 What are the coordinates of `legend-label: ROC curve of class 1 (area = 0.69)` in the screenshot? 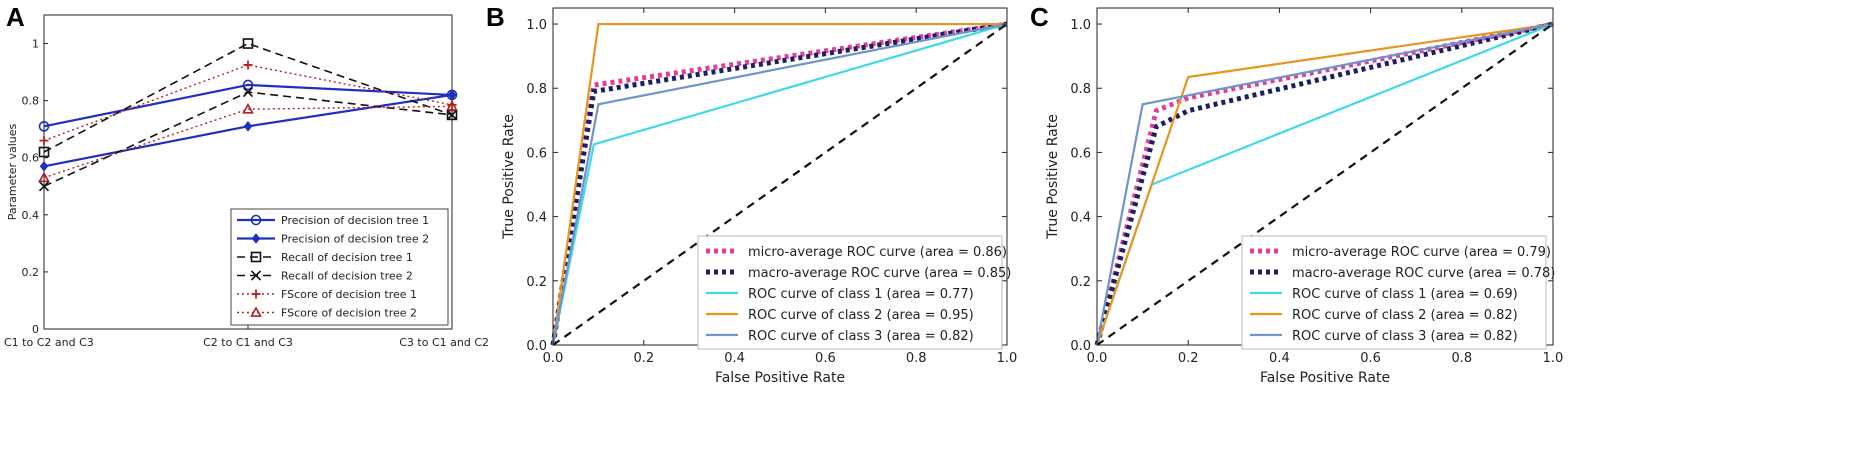 It's located at (1405, 294).